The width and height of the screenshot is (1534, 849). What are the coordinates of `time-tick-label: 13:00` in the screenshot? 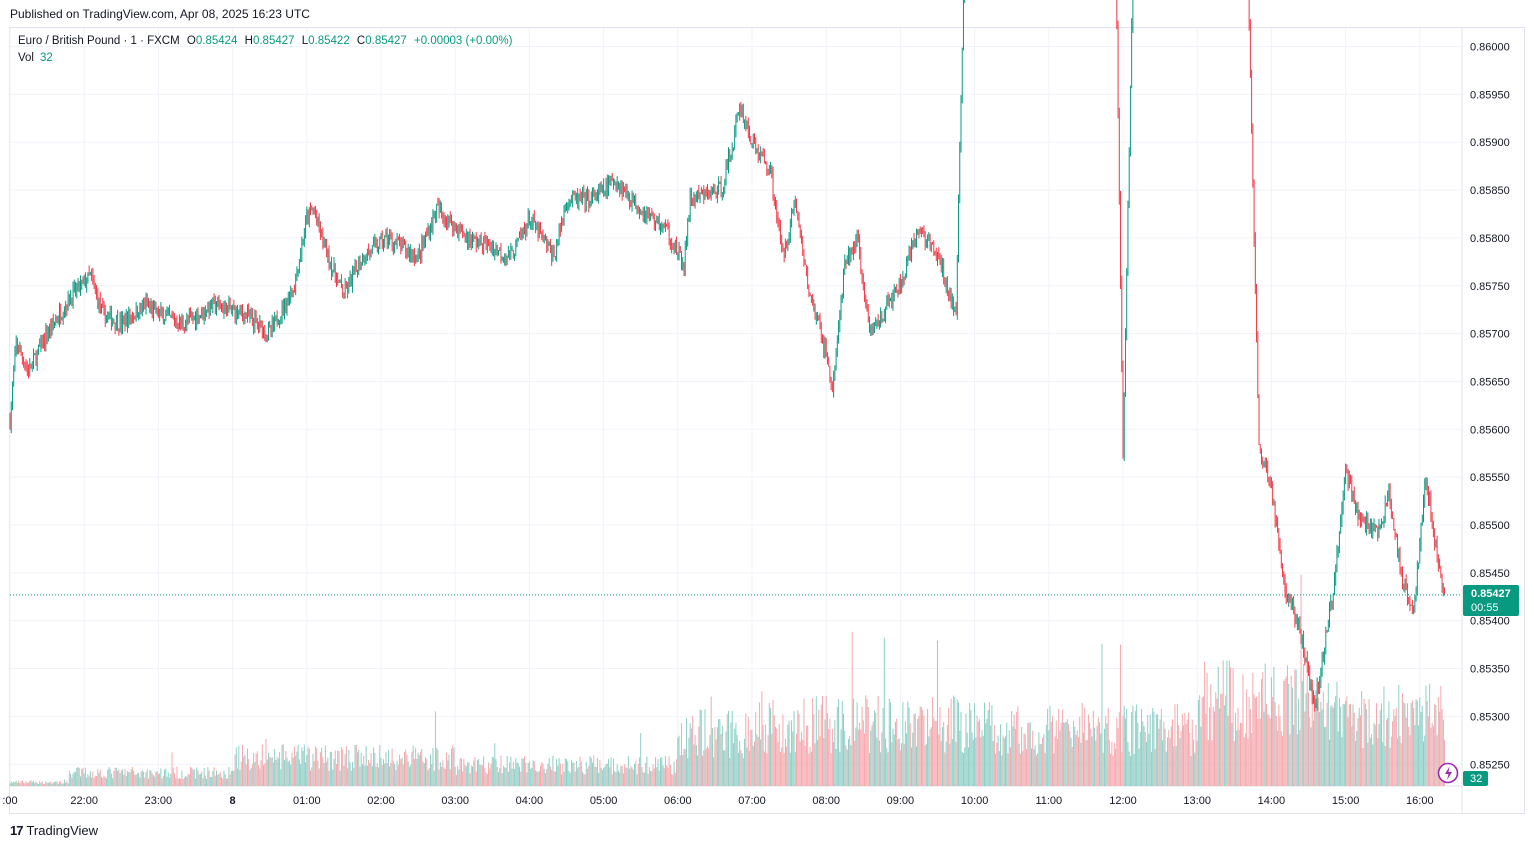 It's located at (1197, 801).